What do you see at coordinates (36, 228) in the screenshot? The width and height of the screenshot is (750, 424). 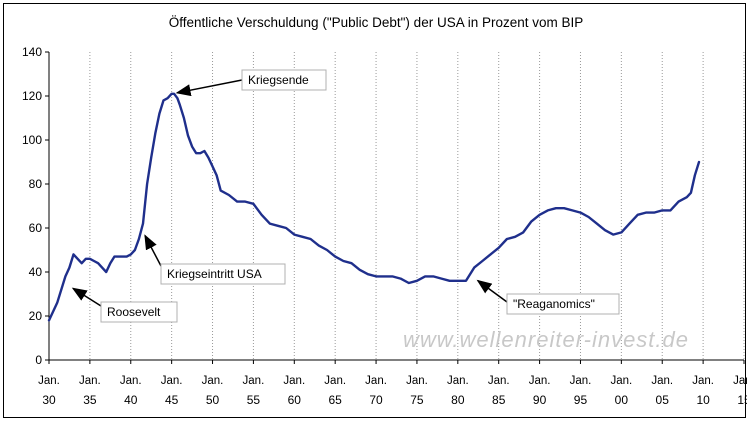 I see `y-tick-label: 60` at bounding box center [36, 228].